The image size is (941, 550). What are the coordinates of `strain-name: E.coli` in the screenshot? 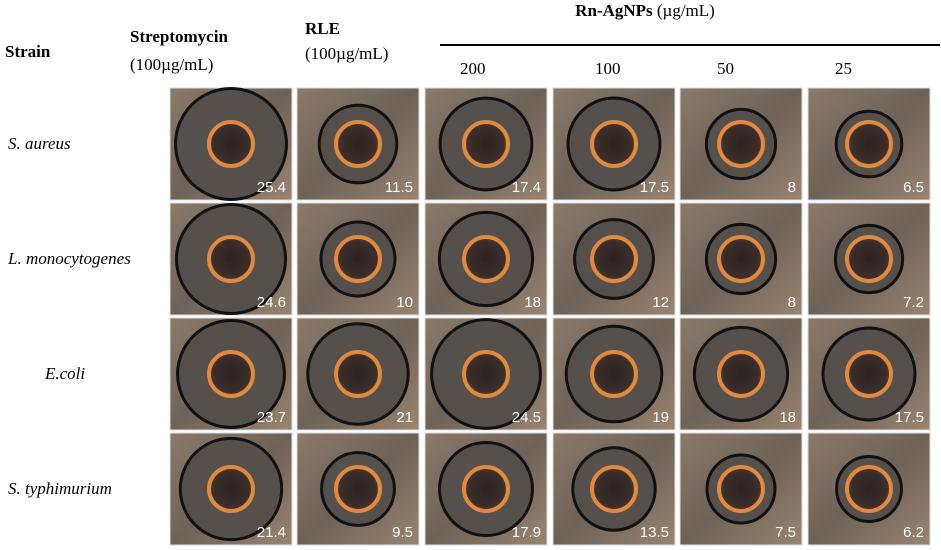 It's located at (64, 373).